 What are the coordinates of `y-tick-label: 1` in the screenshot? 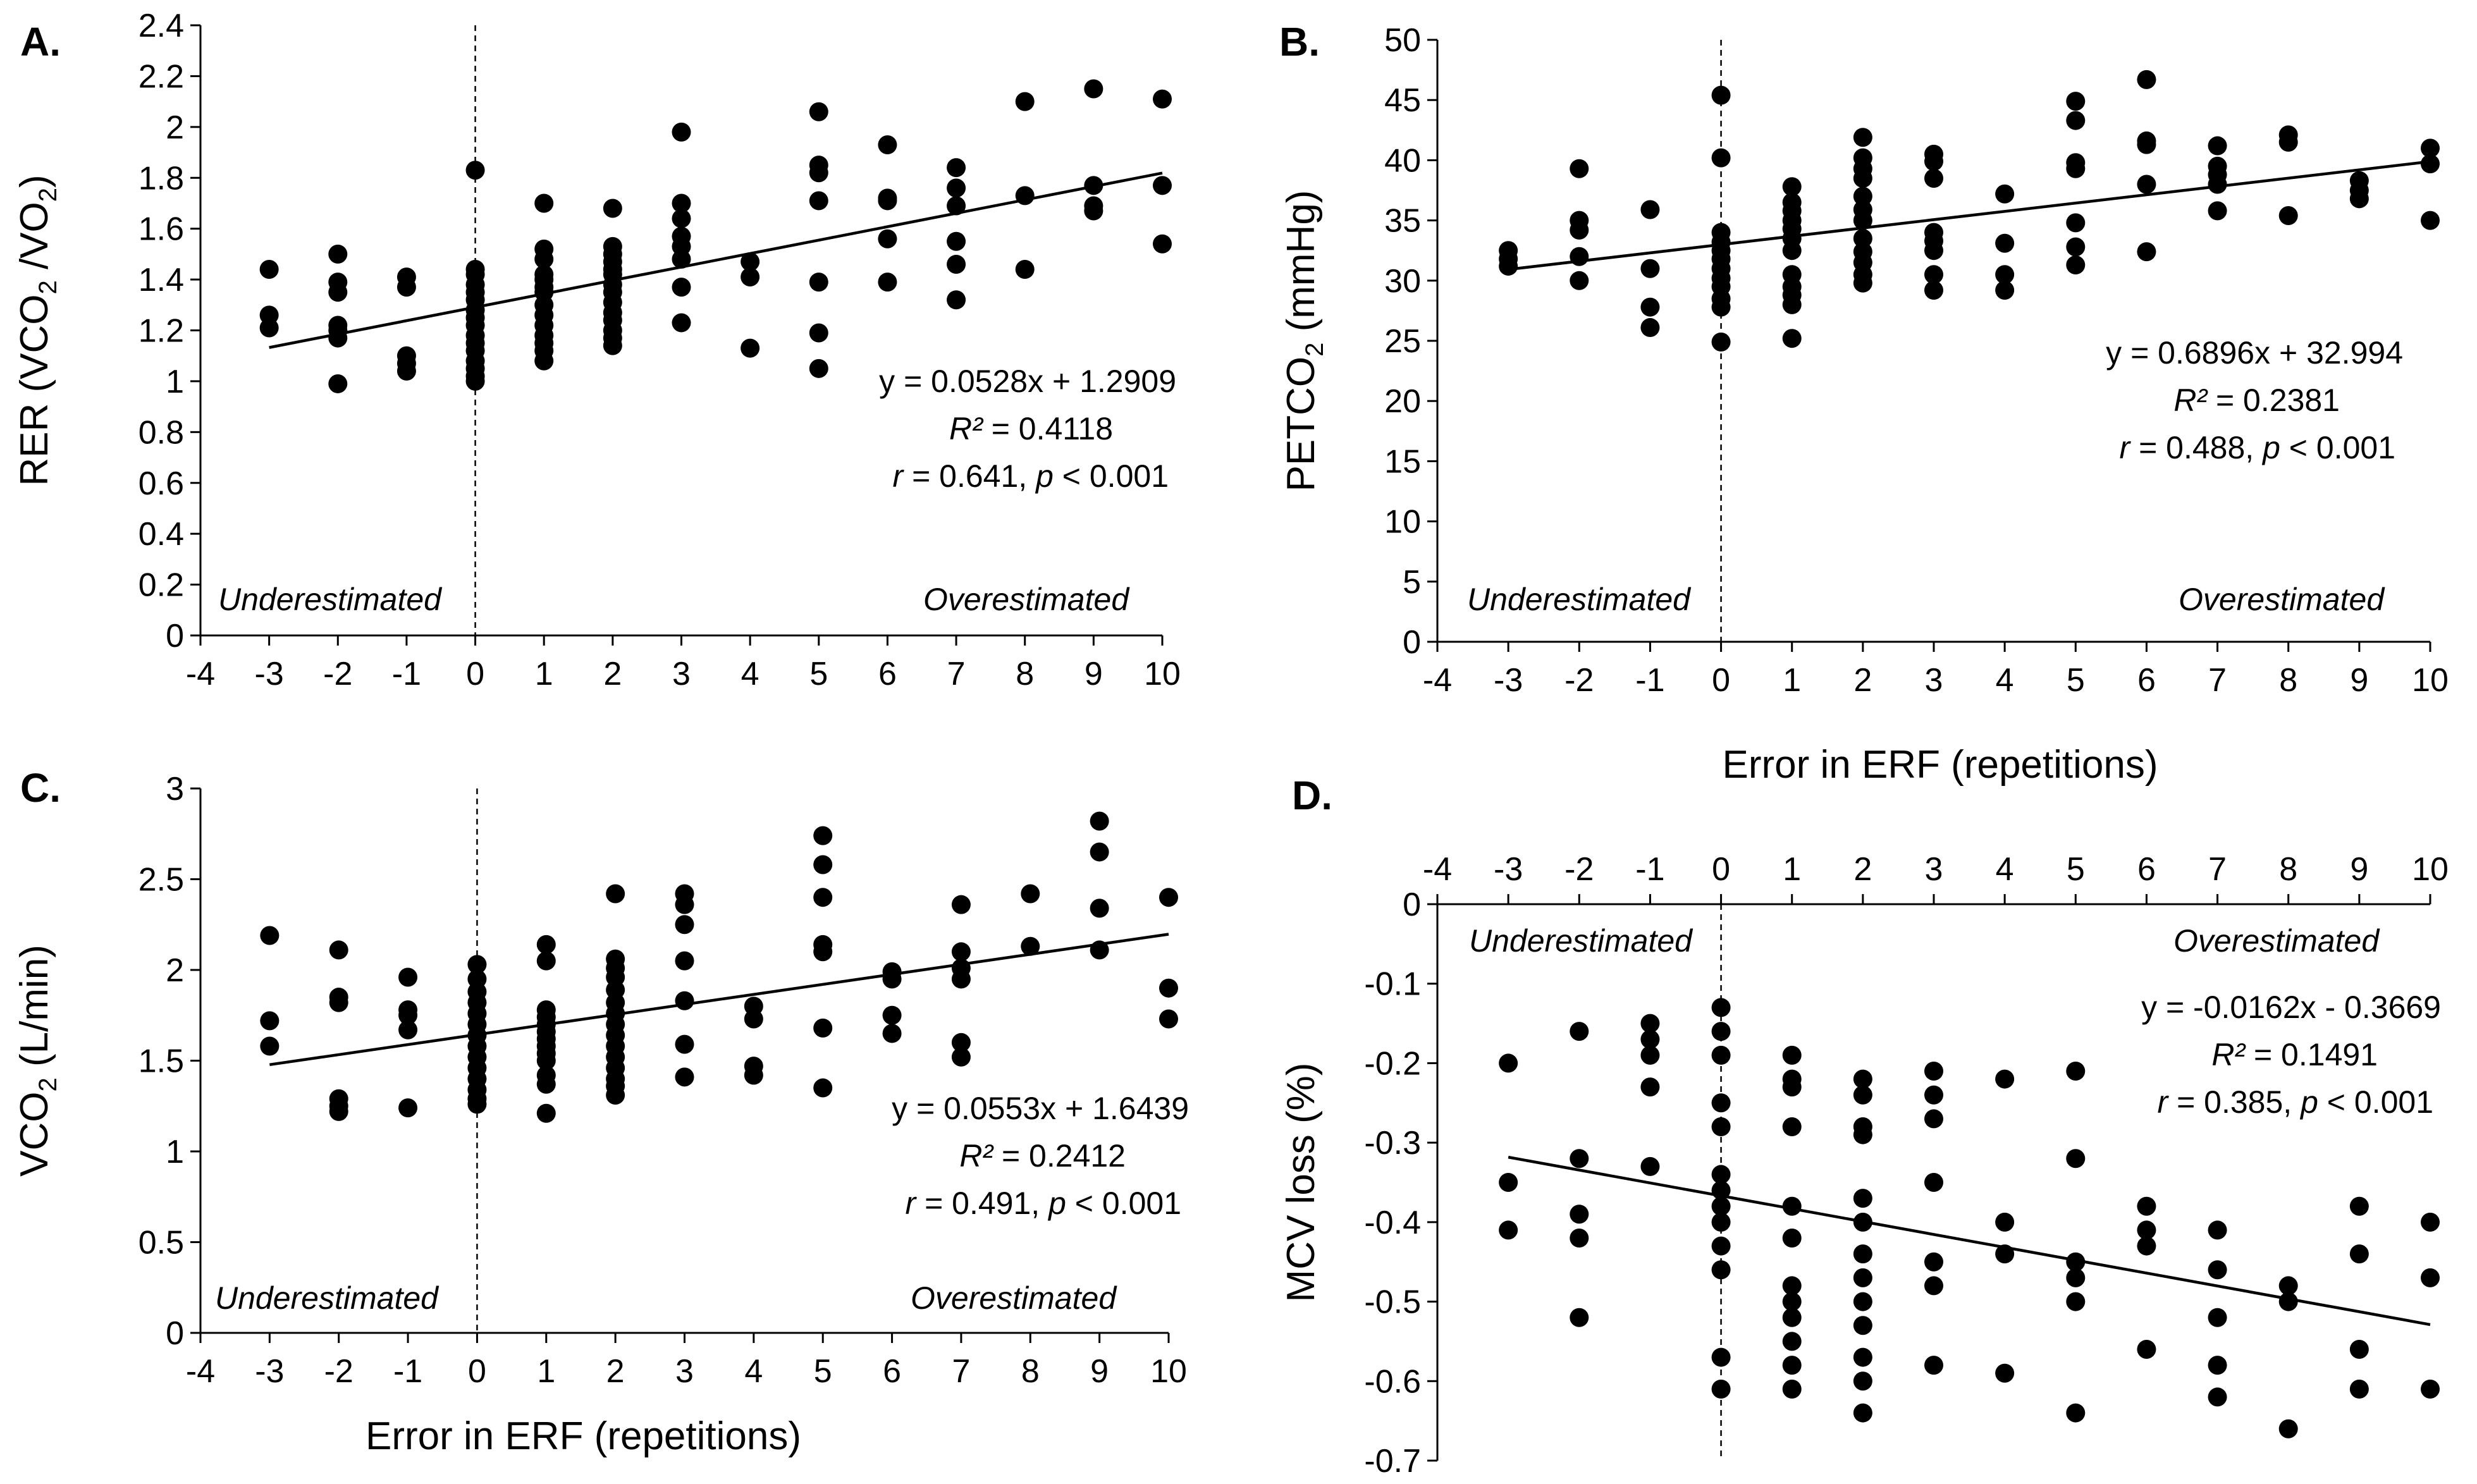 It's located at (175, 382).